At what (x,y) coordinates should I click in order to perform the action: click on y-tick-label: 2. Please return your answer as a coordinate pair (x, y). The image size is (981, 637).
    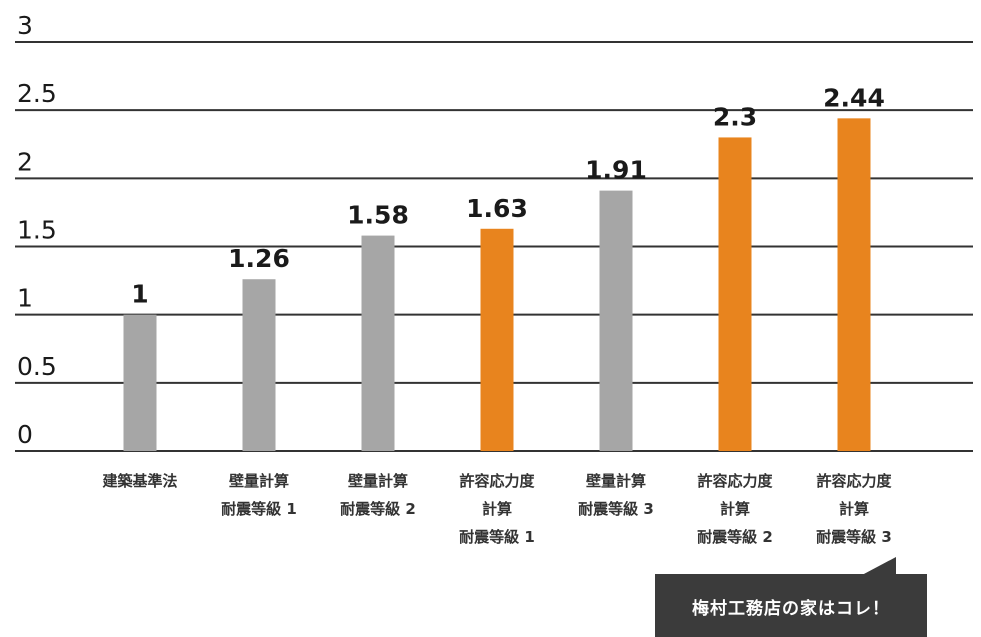
    Looking at the image, I should click on (25, 161).